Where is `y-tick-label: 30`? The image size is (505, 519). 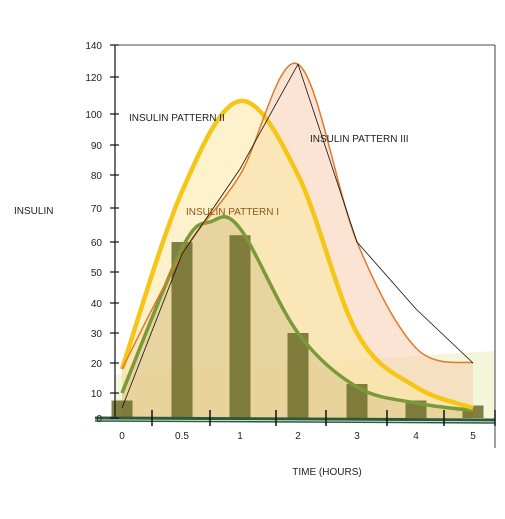 y-tick-label: 30 is located at coordinates (97, 334).